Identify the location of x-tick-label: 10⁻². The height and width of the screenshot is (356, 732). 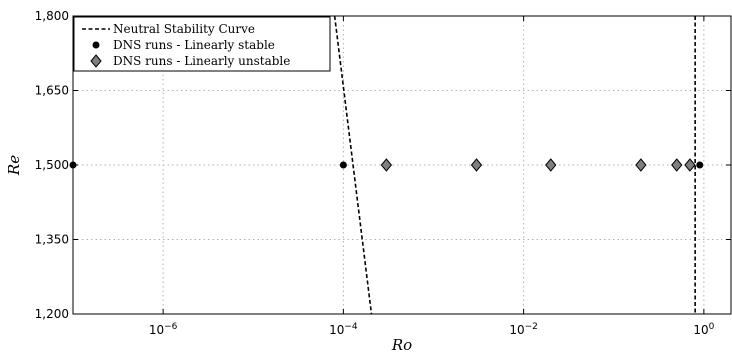
(523, 329).